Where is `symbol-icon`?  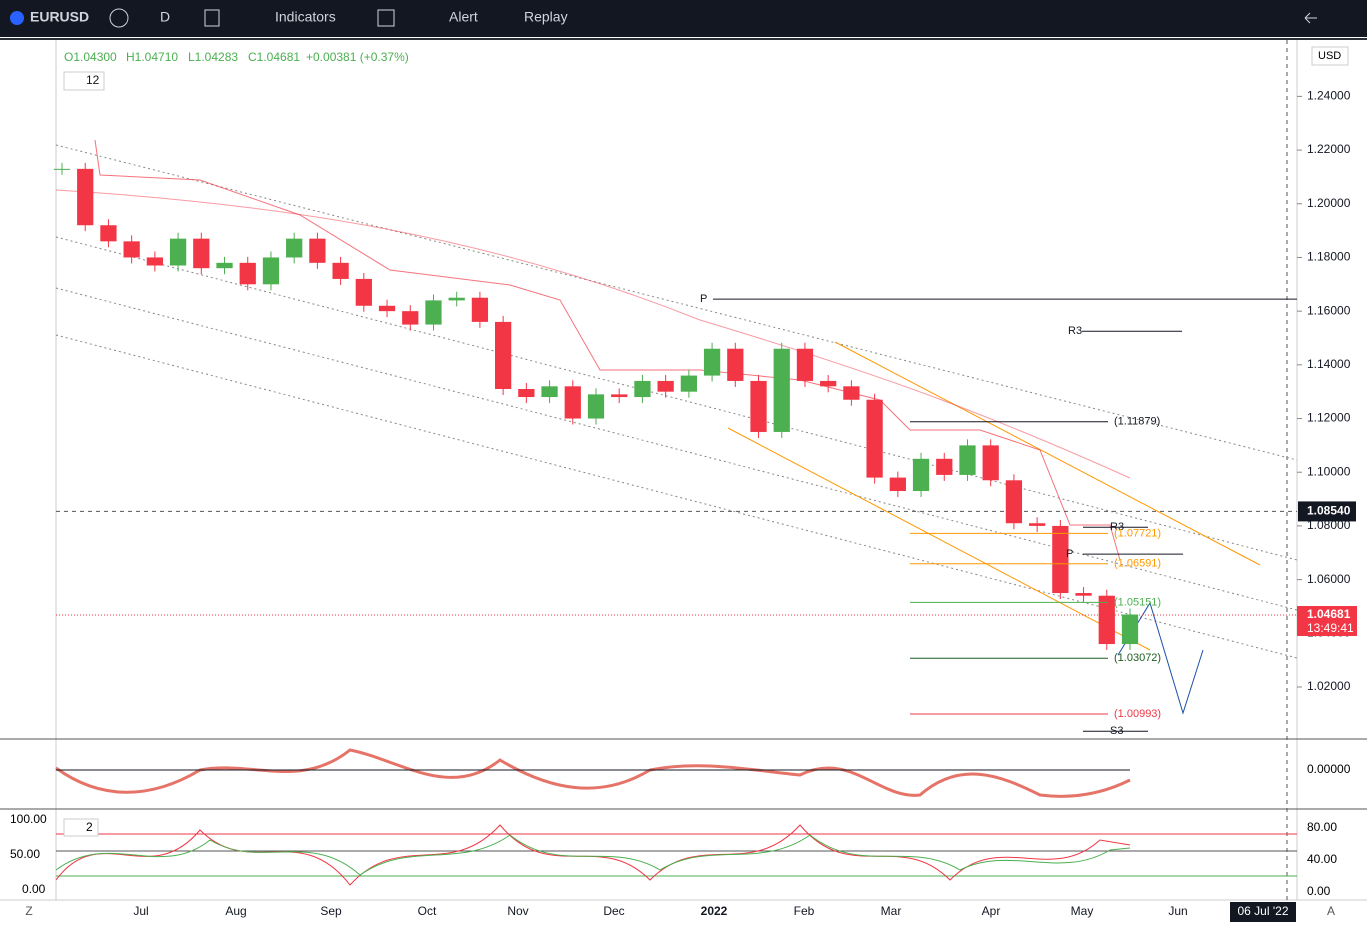
symbol-icon is located at coordinates (17, 18).